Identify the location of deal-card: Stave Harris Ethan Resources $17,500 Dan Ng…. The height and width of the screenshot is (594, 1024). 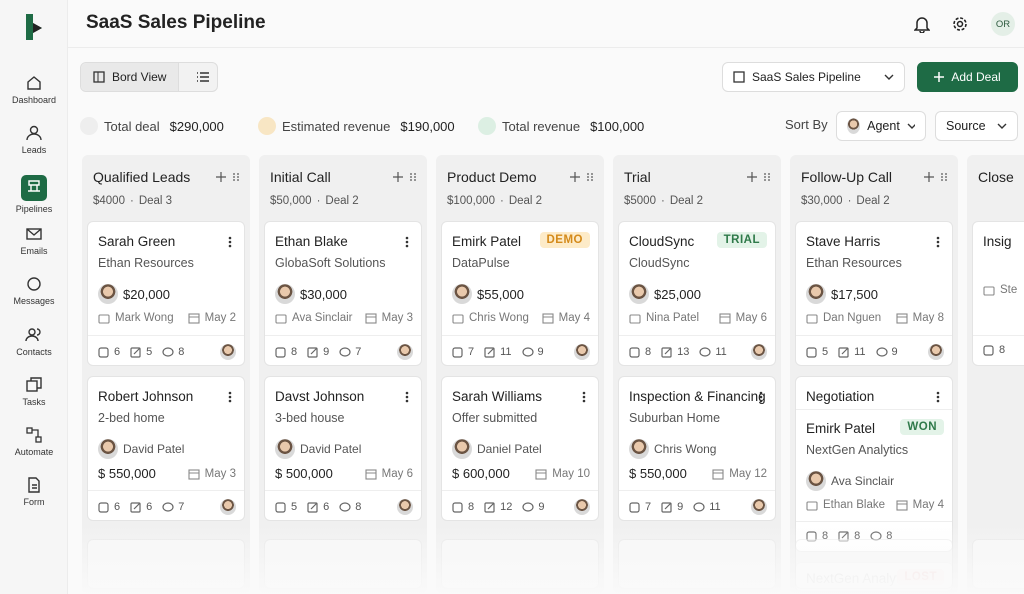
(874, 293).